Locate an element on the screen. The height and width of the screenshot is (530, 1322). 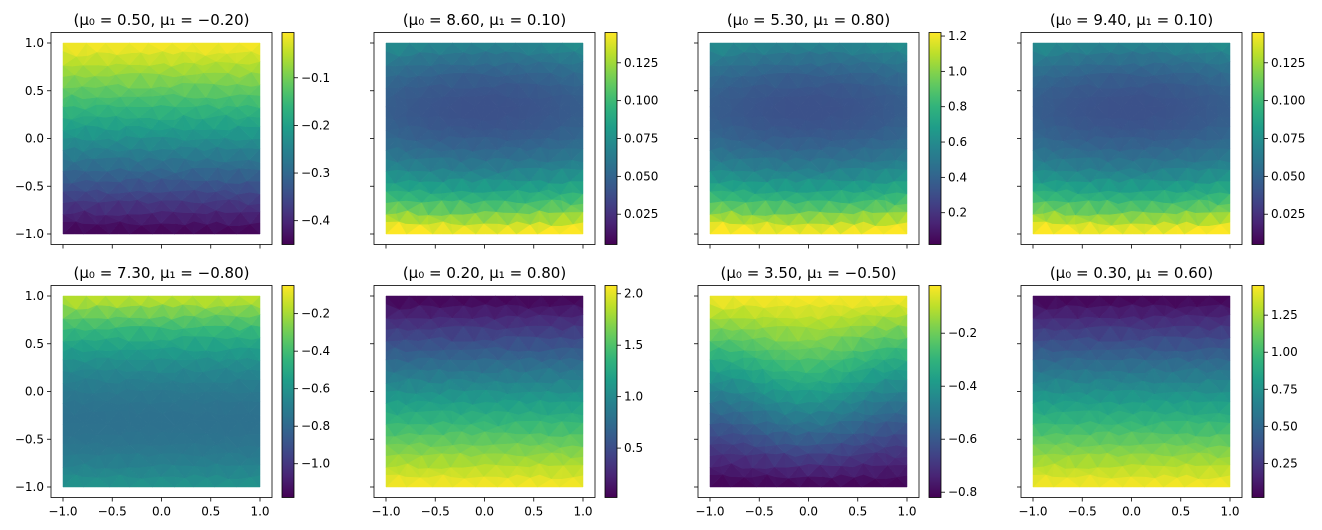
colorbar-tick-label: 0.6 is located at coordinates (957, 142).